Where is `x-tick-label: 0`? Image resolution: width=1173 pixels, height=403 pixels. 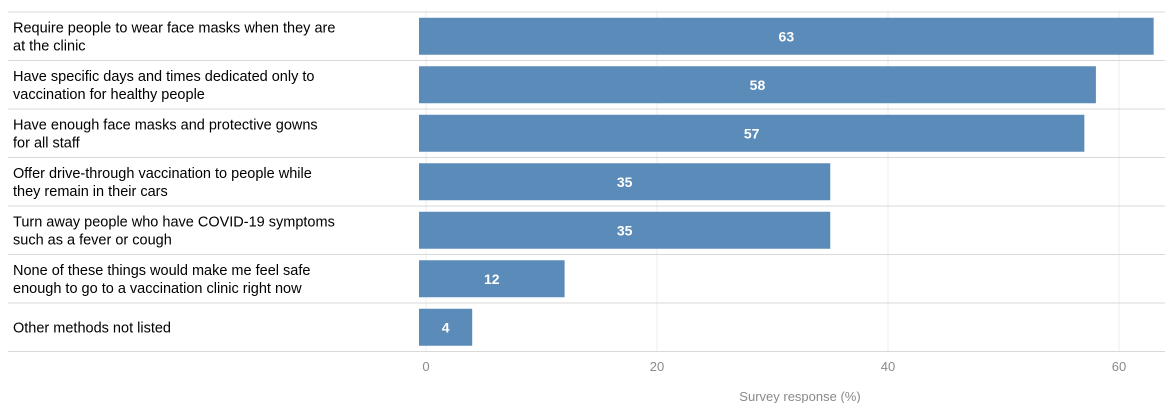
x-tick-label: 0 is located at coordinates (425, 366).